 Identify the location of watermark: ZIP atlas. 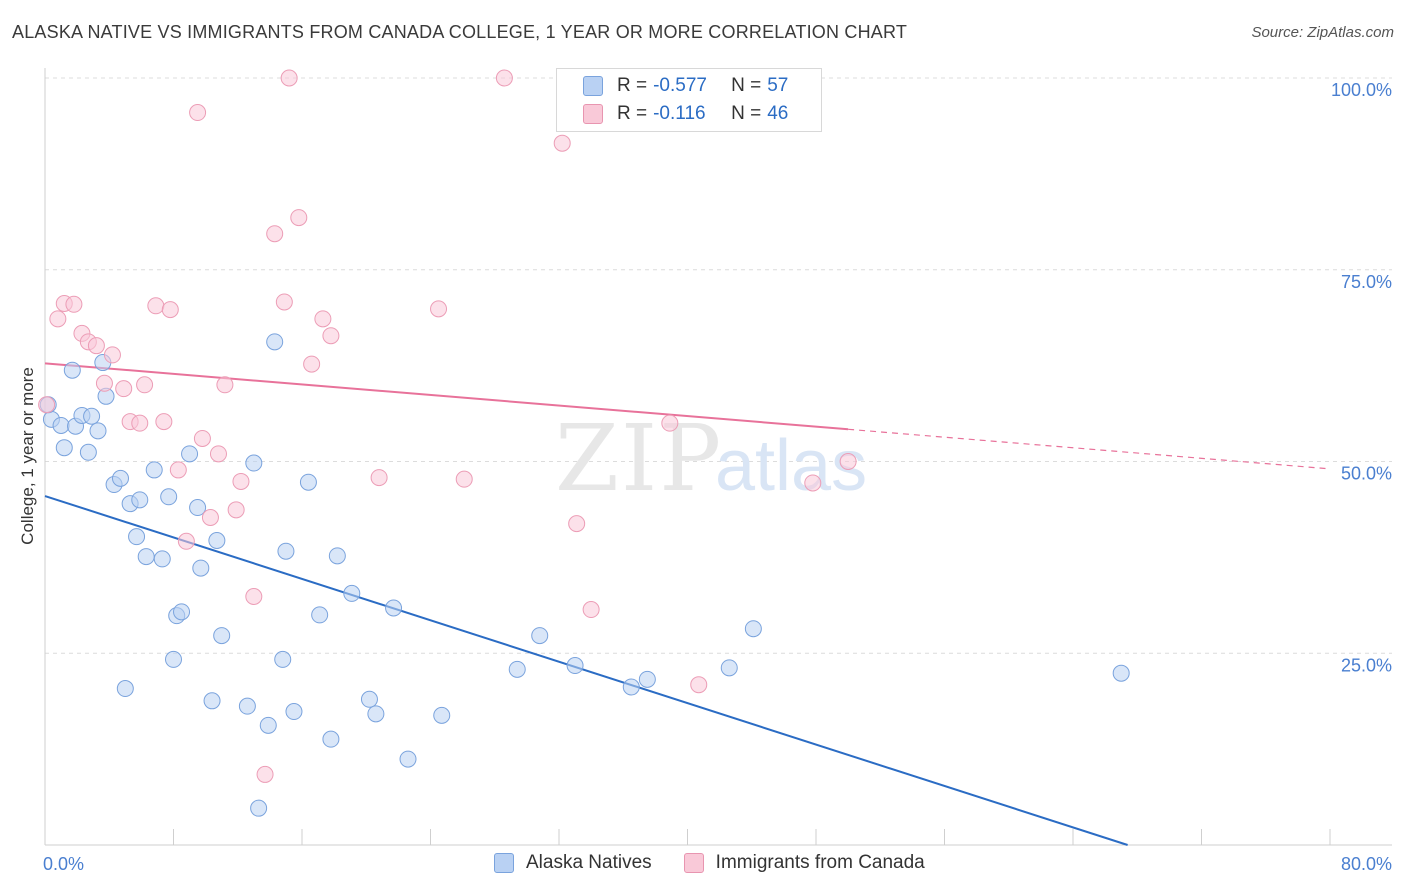
(711, 458).